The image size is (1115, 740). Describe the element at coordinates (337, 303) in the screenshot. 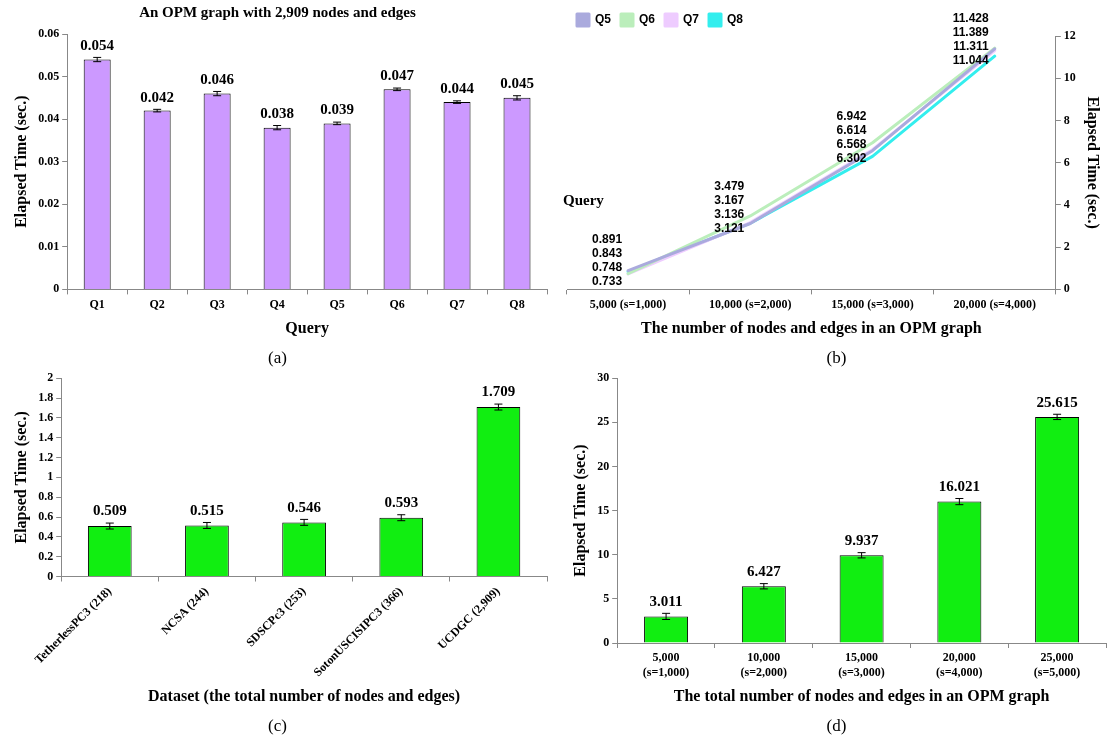

I see `x-tick-label: Q5` at that location.